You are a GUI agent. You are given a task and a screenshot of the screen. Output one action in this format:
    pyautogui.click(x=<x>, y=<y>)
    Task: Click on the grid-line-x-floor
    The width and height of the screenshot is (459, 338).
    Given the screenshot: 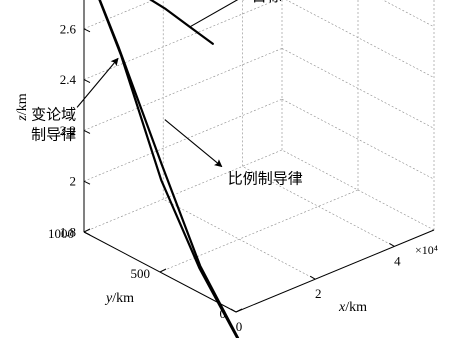 What is the action you would take?
    pyautogui.click(x=318, y=206)
    